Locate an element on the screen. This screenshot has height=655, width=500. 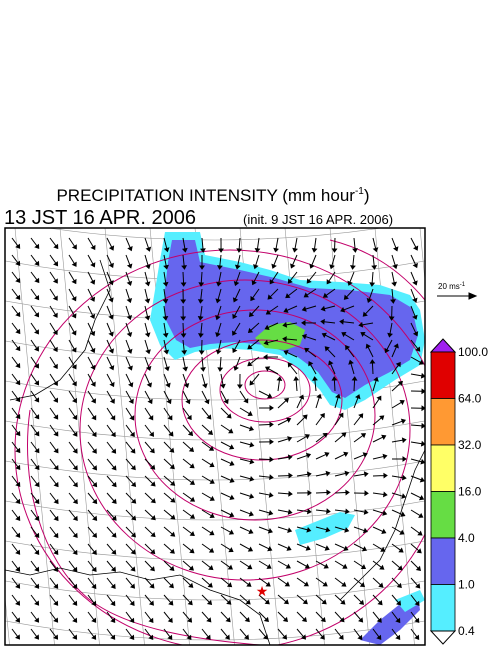
colorbar-bottom-triangle is located at coordinates (443, 637).